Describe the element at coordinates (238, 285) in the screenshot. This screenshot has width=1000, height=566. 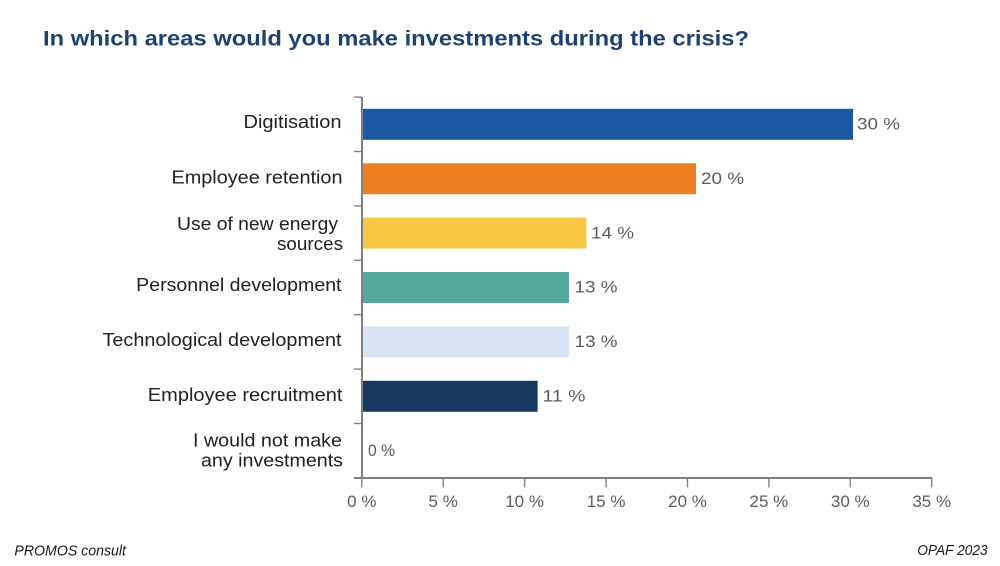
I see `svg-text: Personnel development` at that location.